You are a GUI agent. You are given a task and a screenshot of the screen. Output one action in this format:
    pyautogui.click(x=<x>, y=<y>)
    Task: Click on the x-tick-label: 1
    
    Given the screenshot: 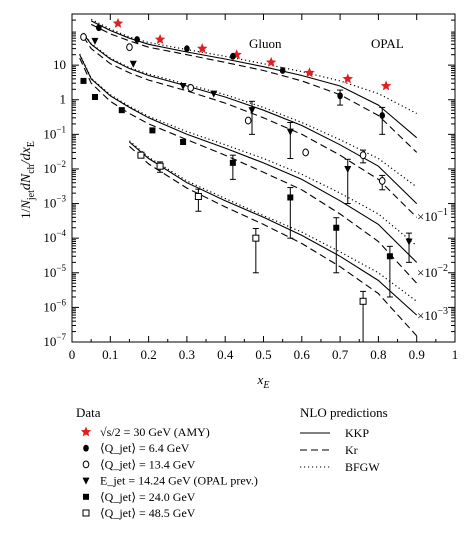 What is the action you would take?
    pyautogui.click(x=455, y=354)
    